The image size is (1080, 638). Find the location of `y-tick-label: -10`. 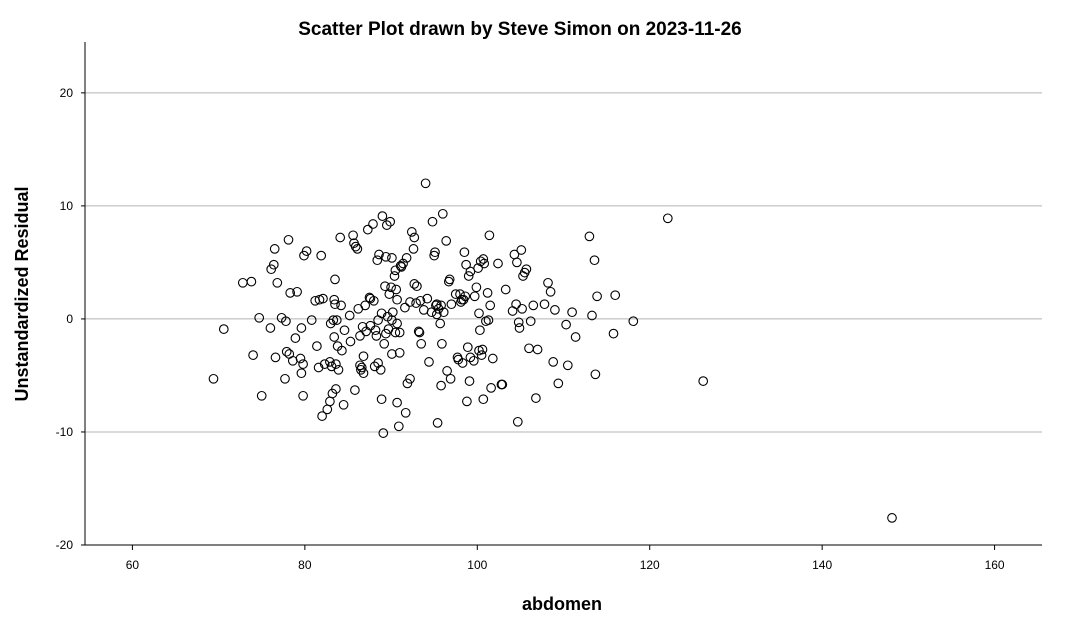

y-tick-label: -10 is located at coordinates (65, 432).